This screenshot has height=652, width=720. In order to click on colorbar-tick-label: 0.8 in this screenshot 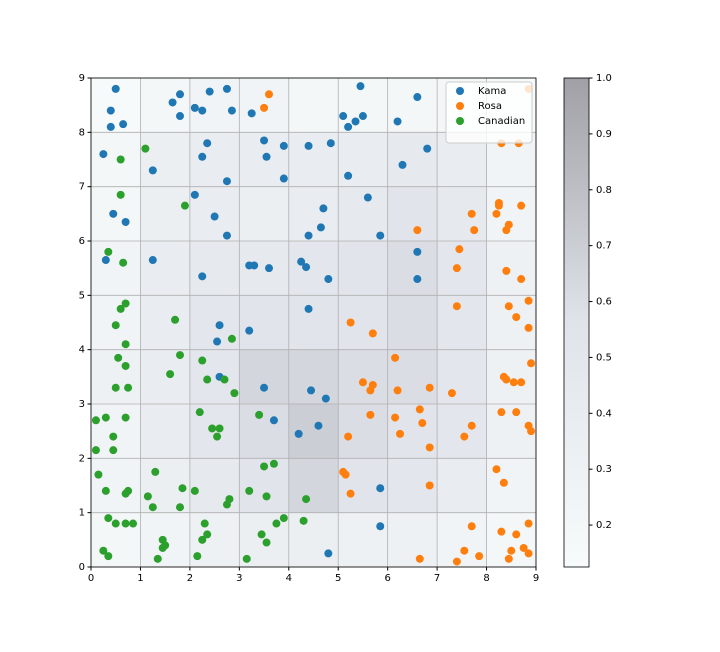, I will do `click(604, 190)`.